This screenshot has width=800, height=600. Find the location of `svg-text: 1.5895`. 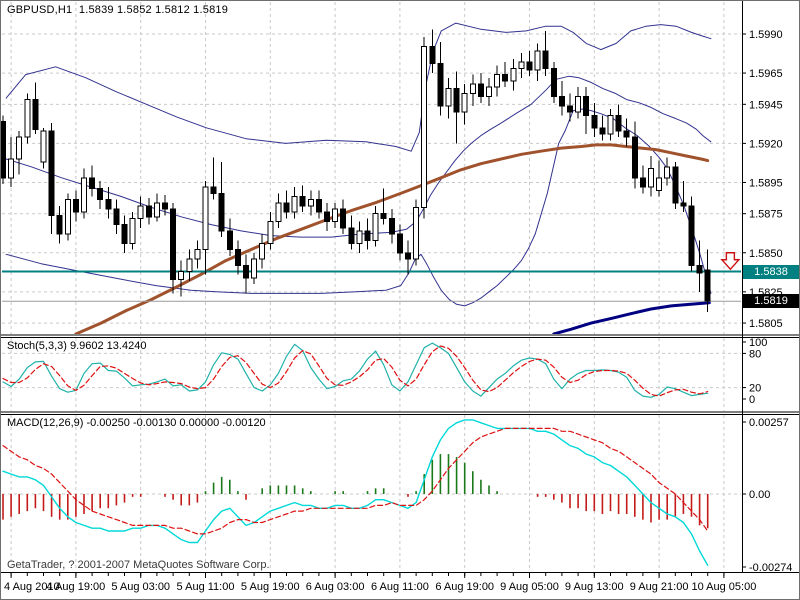

svg-text: 1.5895 is located at coordinates (766, 183).